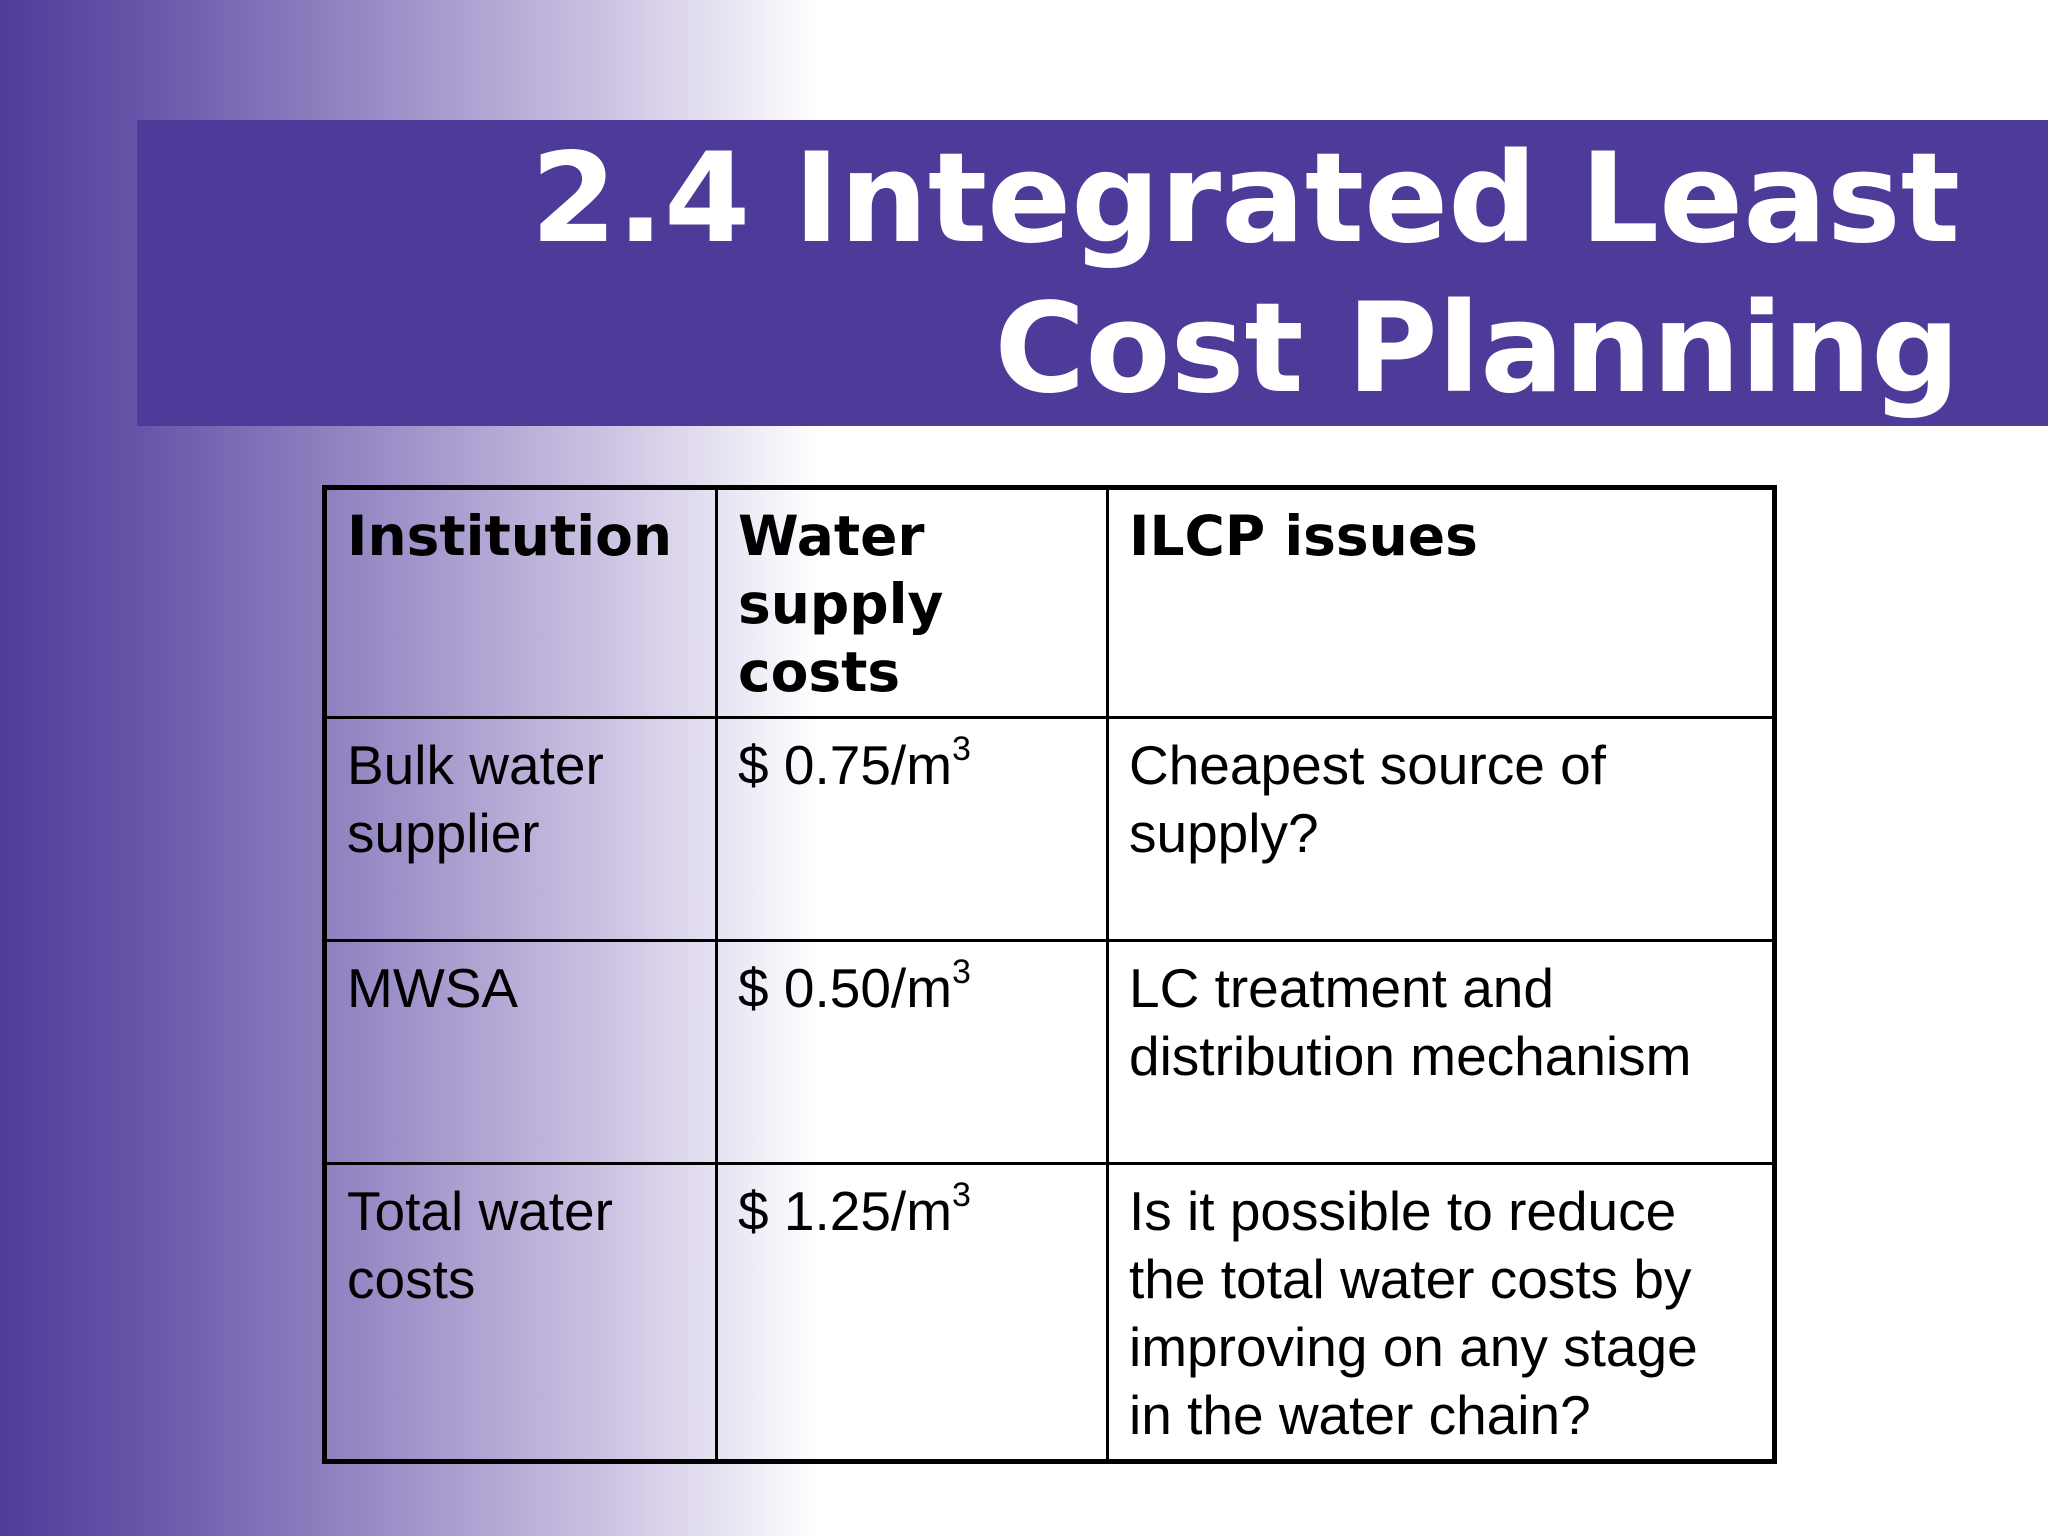 Image resolution: width=2048 pixels, height=1536 pixels. I want to click on header-ilcp-issues: ILCP issues, so click(1441, 602).